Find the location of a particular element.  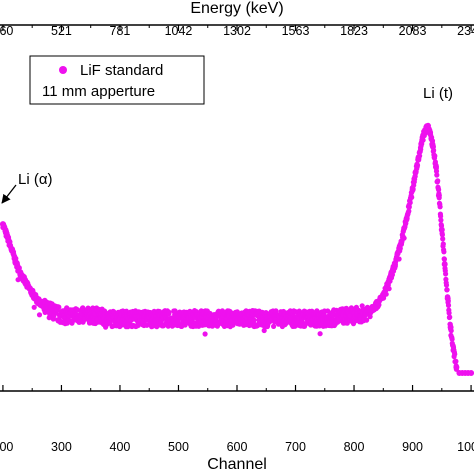

x-tick-label: 1000 is located at coordinates (465, 447).